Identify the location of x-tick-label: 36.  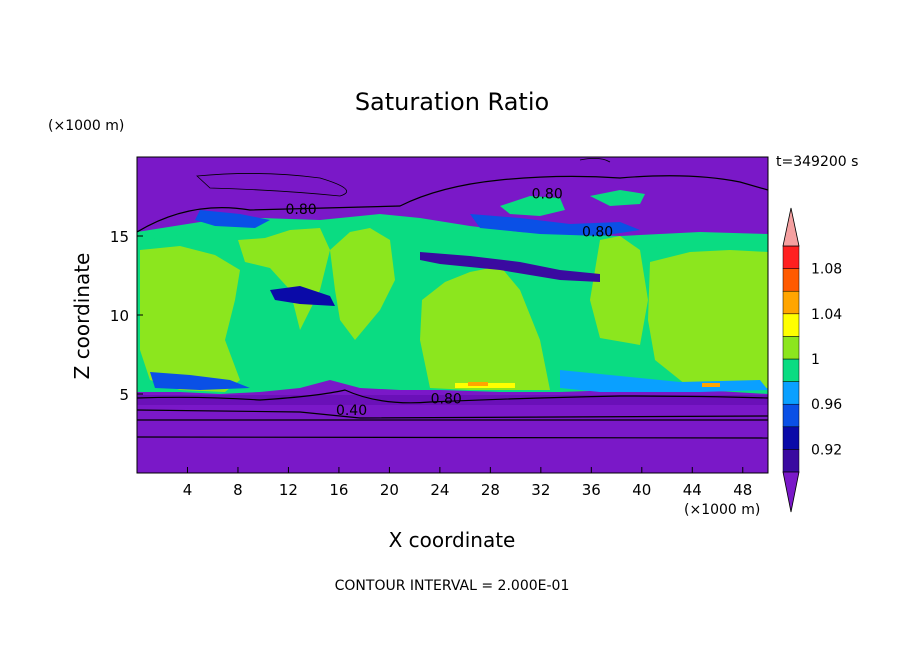
(591, 490).